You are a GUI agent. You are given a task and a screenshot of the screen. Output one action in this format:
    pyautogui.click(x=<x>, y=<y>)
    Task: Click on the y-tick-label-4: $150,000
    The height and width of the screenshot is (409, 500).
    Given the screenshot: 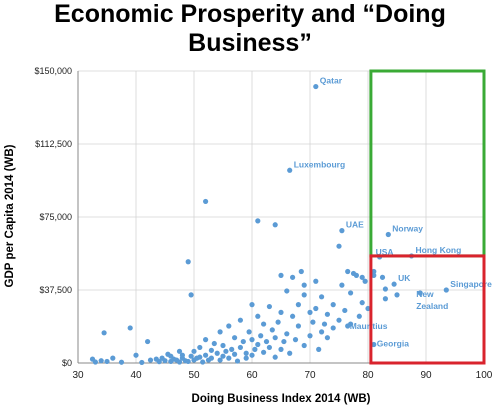 What is the action you would take?
    pyautogui.click(x=53, y=71)
    